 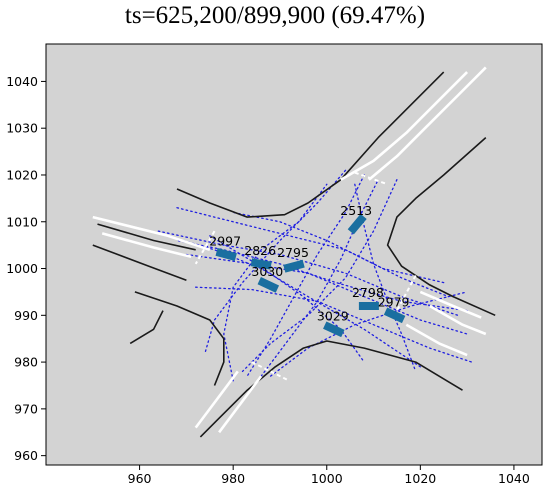 I want to click on y-tick-label: 1000, so click(x=22, y=268).